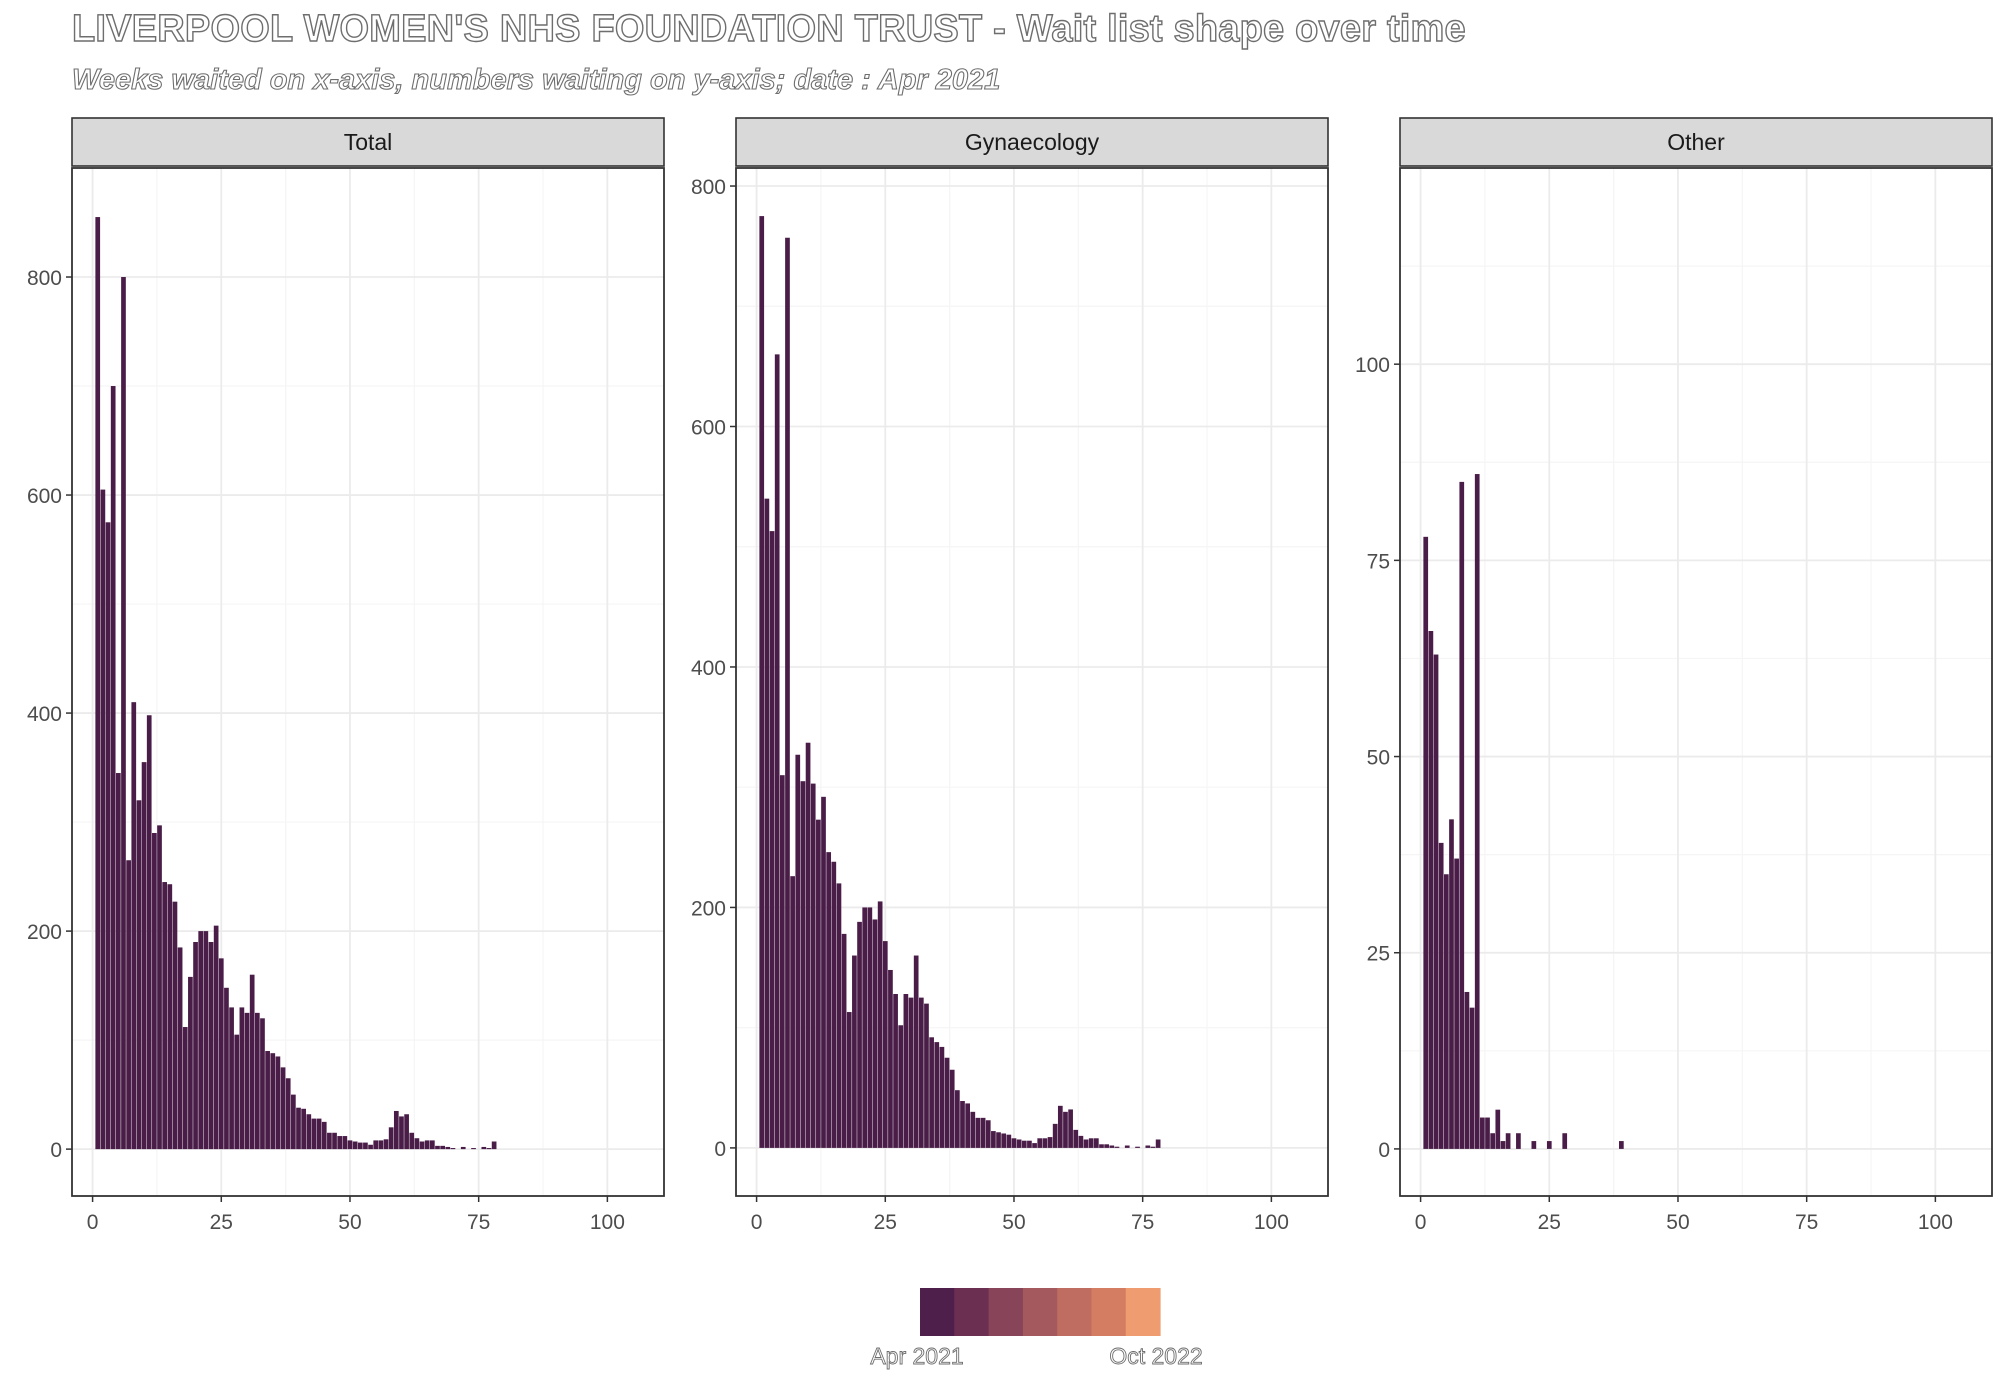 The image size is (2000, 1400). I want to click on y-tick-label: 800, so click(44, 278).